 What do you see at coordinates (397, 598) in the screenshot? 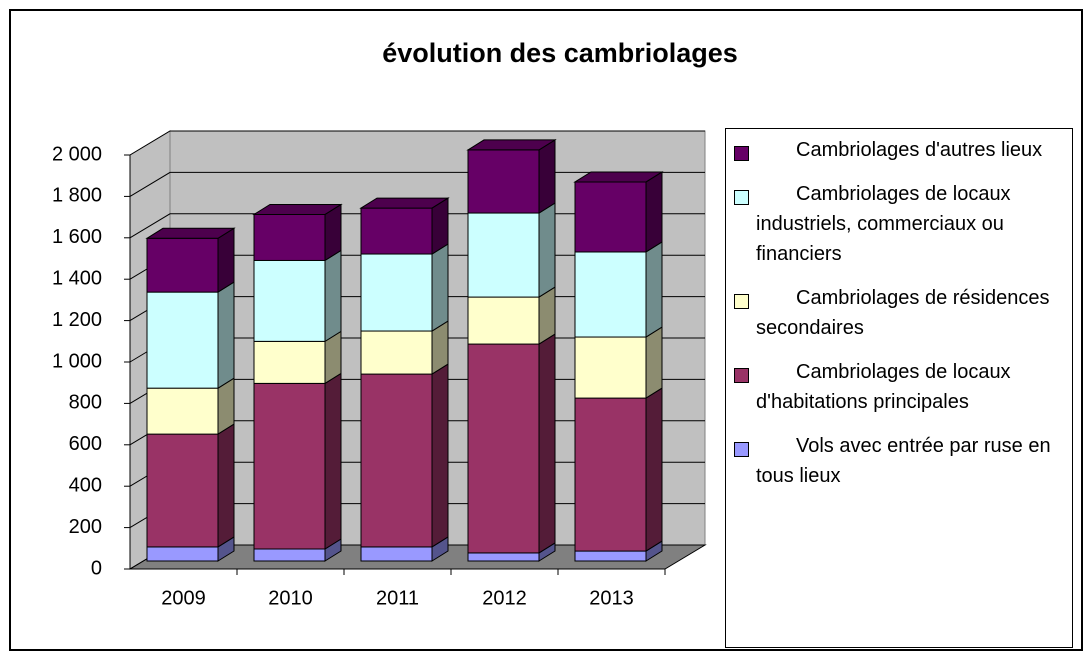
I see `x-tick-label: 2011` at bounding box center [397, 598].